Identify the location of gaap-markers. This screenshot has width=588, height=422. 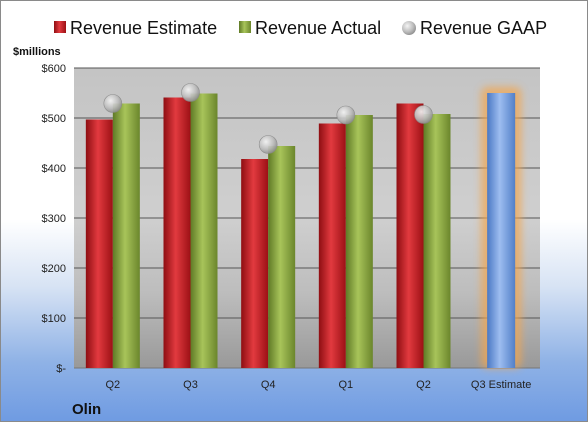
(268, 118).